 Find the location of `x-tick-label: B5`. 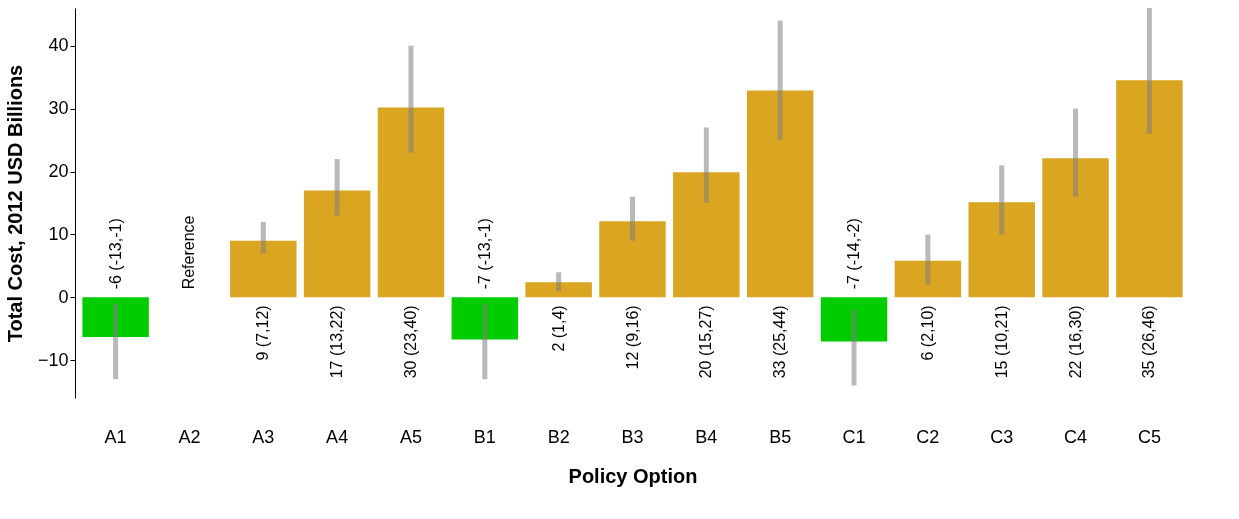

x-tick-label: B5 is located at coordinates (780, 436).